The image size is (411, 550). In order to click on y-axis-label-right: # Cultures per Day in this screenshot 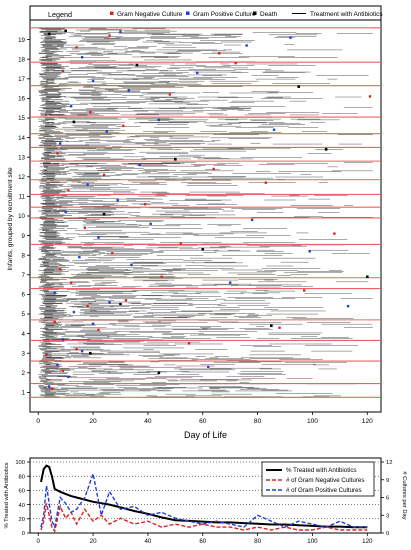, I will do `click(404, 495)`.